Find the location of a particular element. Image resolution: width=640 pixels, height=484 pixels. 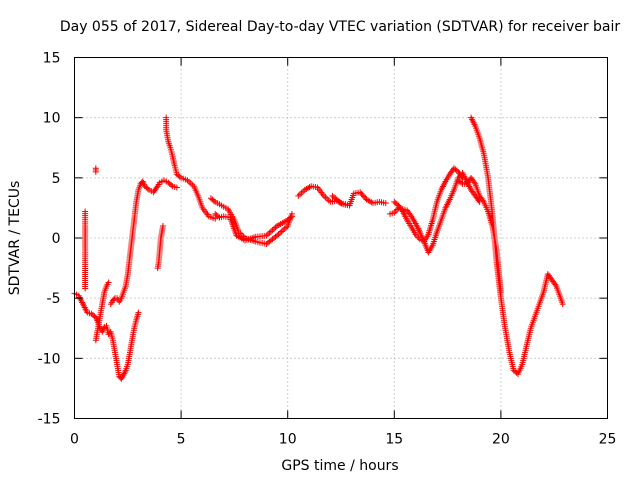

y-tick-label: 10 is located at coordinates (52, 119).